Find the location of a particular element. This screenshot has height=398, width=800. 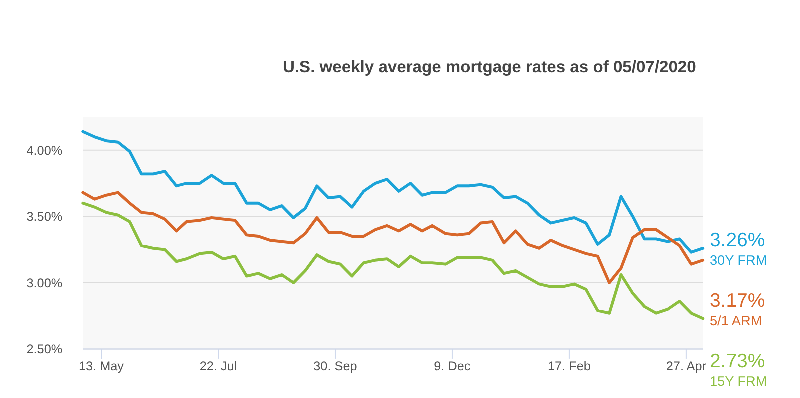

y-tick-label: 4.00% is located at coordinates (44, 151).